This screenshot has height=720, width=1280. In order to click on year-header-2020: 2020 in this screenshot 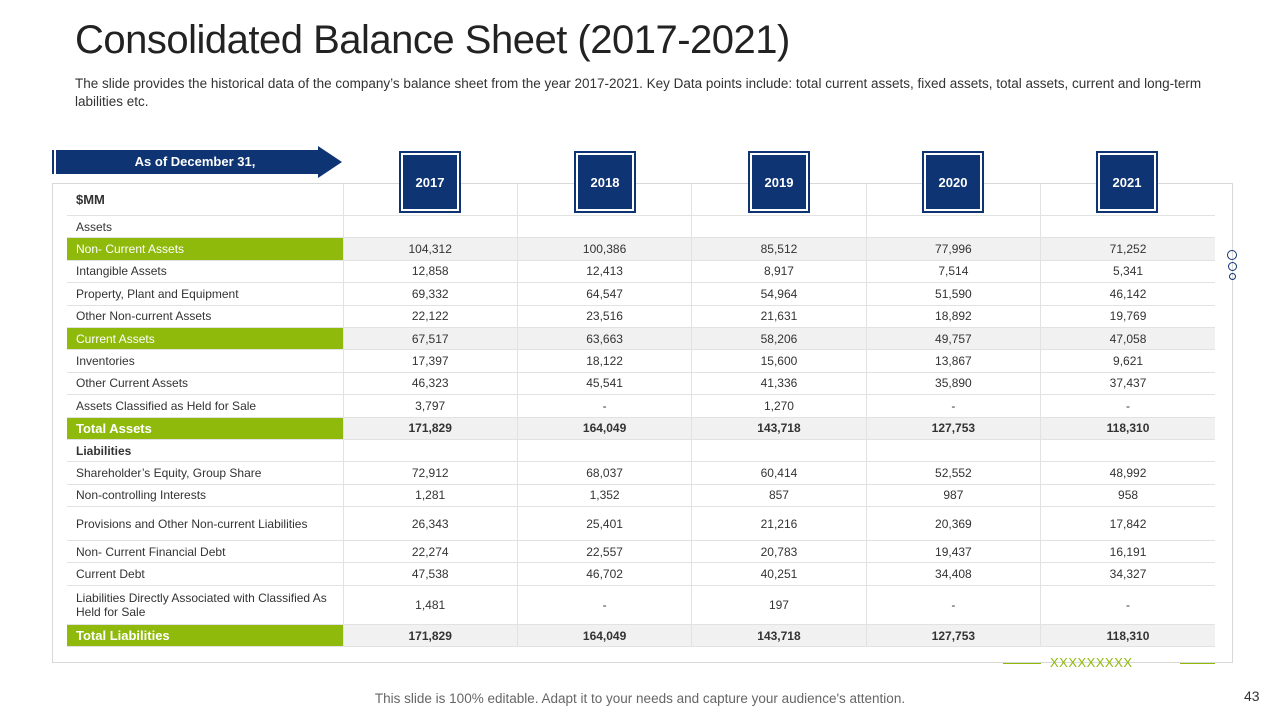, I will do `click(953, 182)`.